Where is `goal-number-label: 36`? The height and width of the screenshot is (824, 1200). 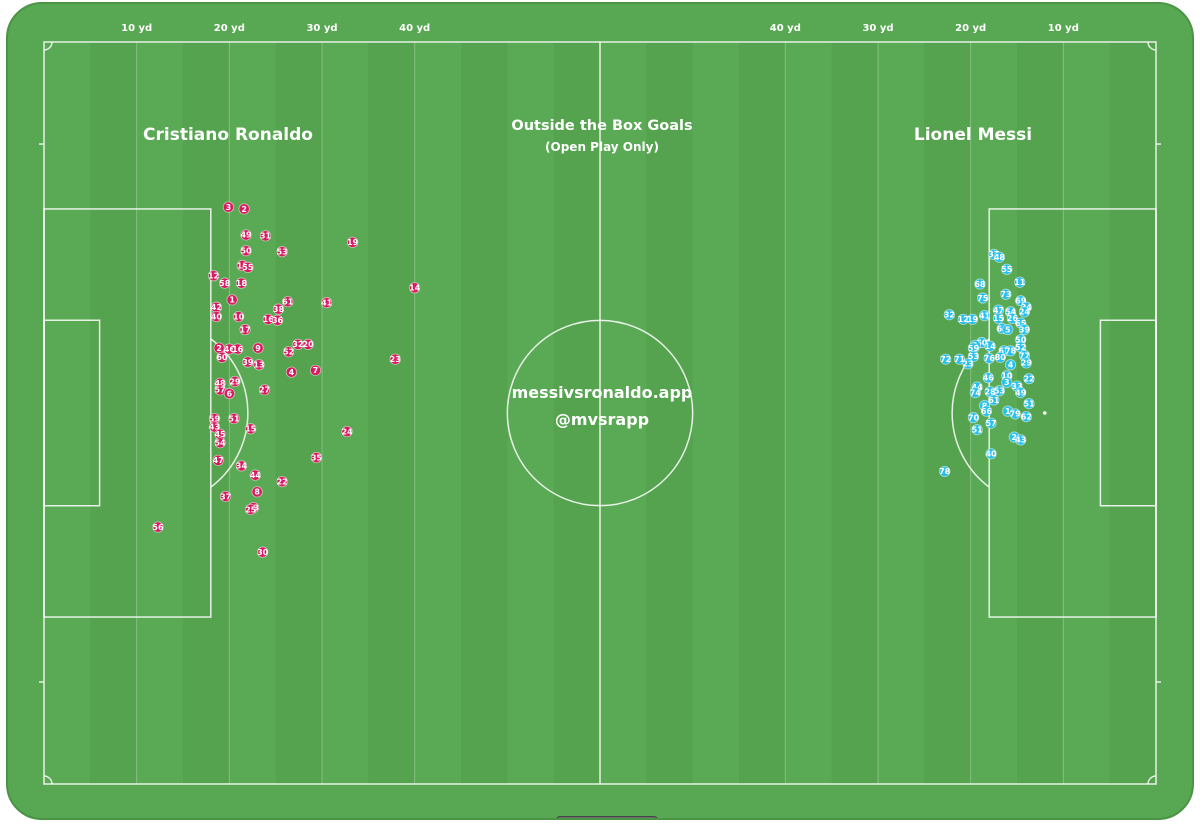 goal-number-label: 36 is located at coordinates (278, 320).